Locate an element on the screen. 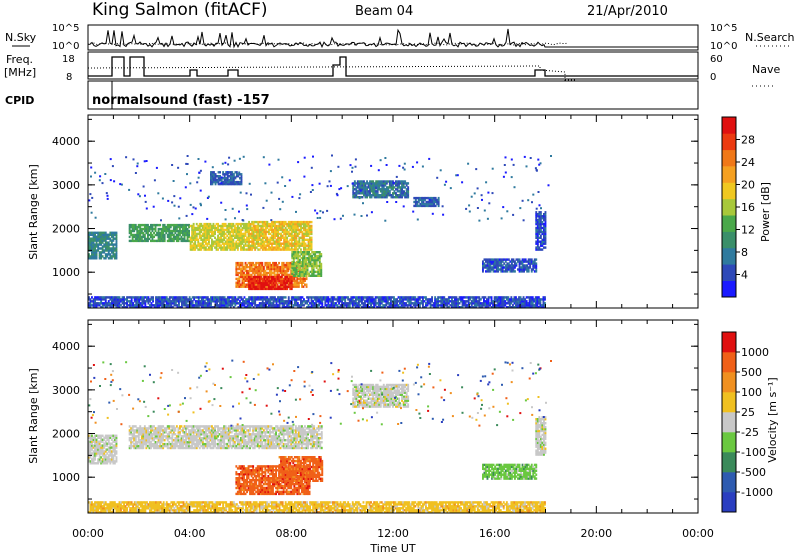 The image size is (800, 554). freq-trace is located at coordinates (393, 66).